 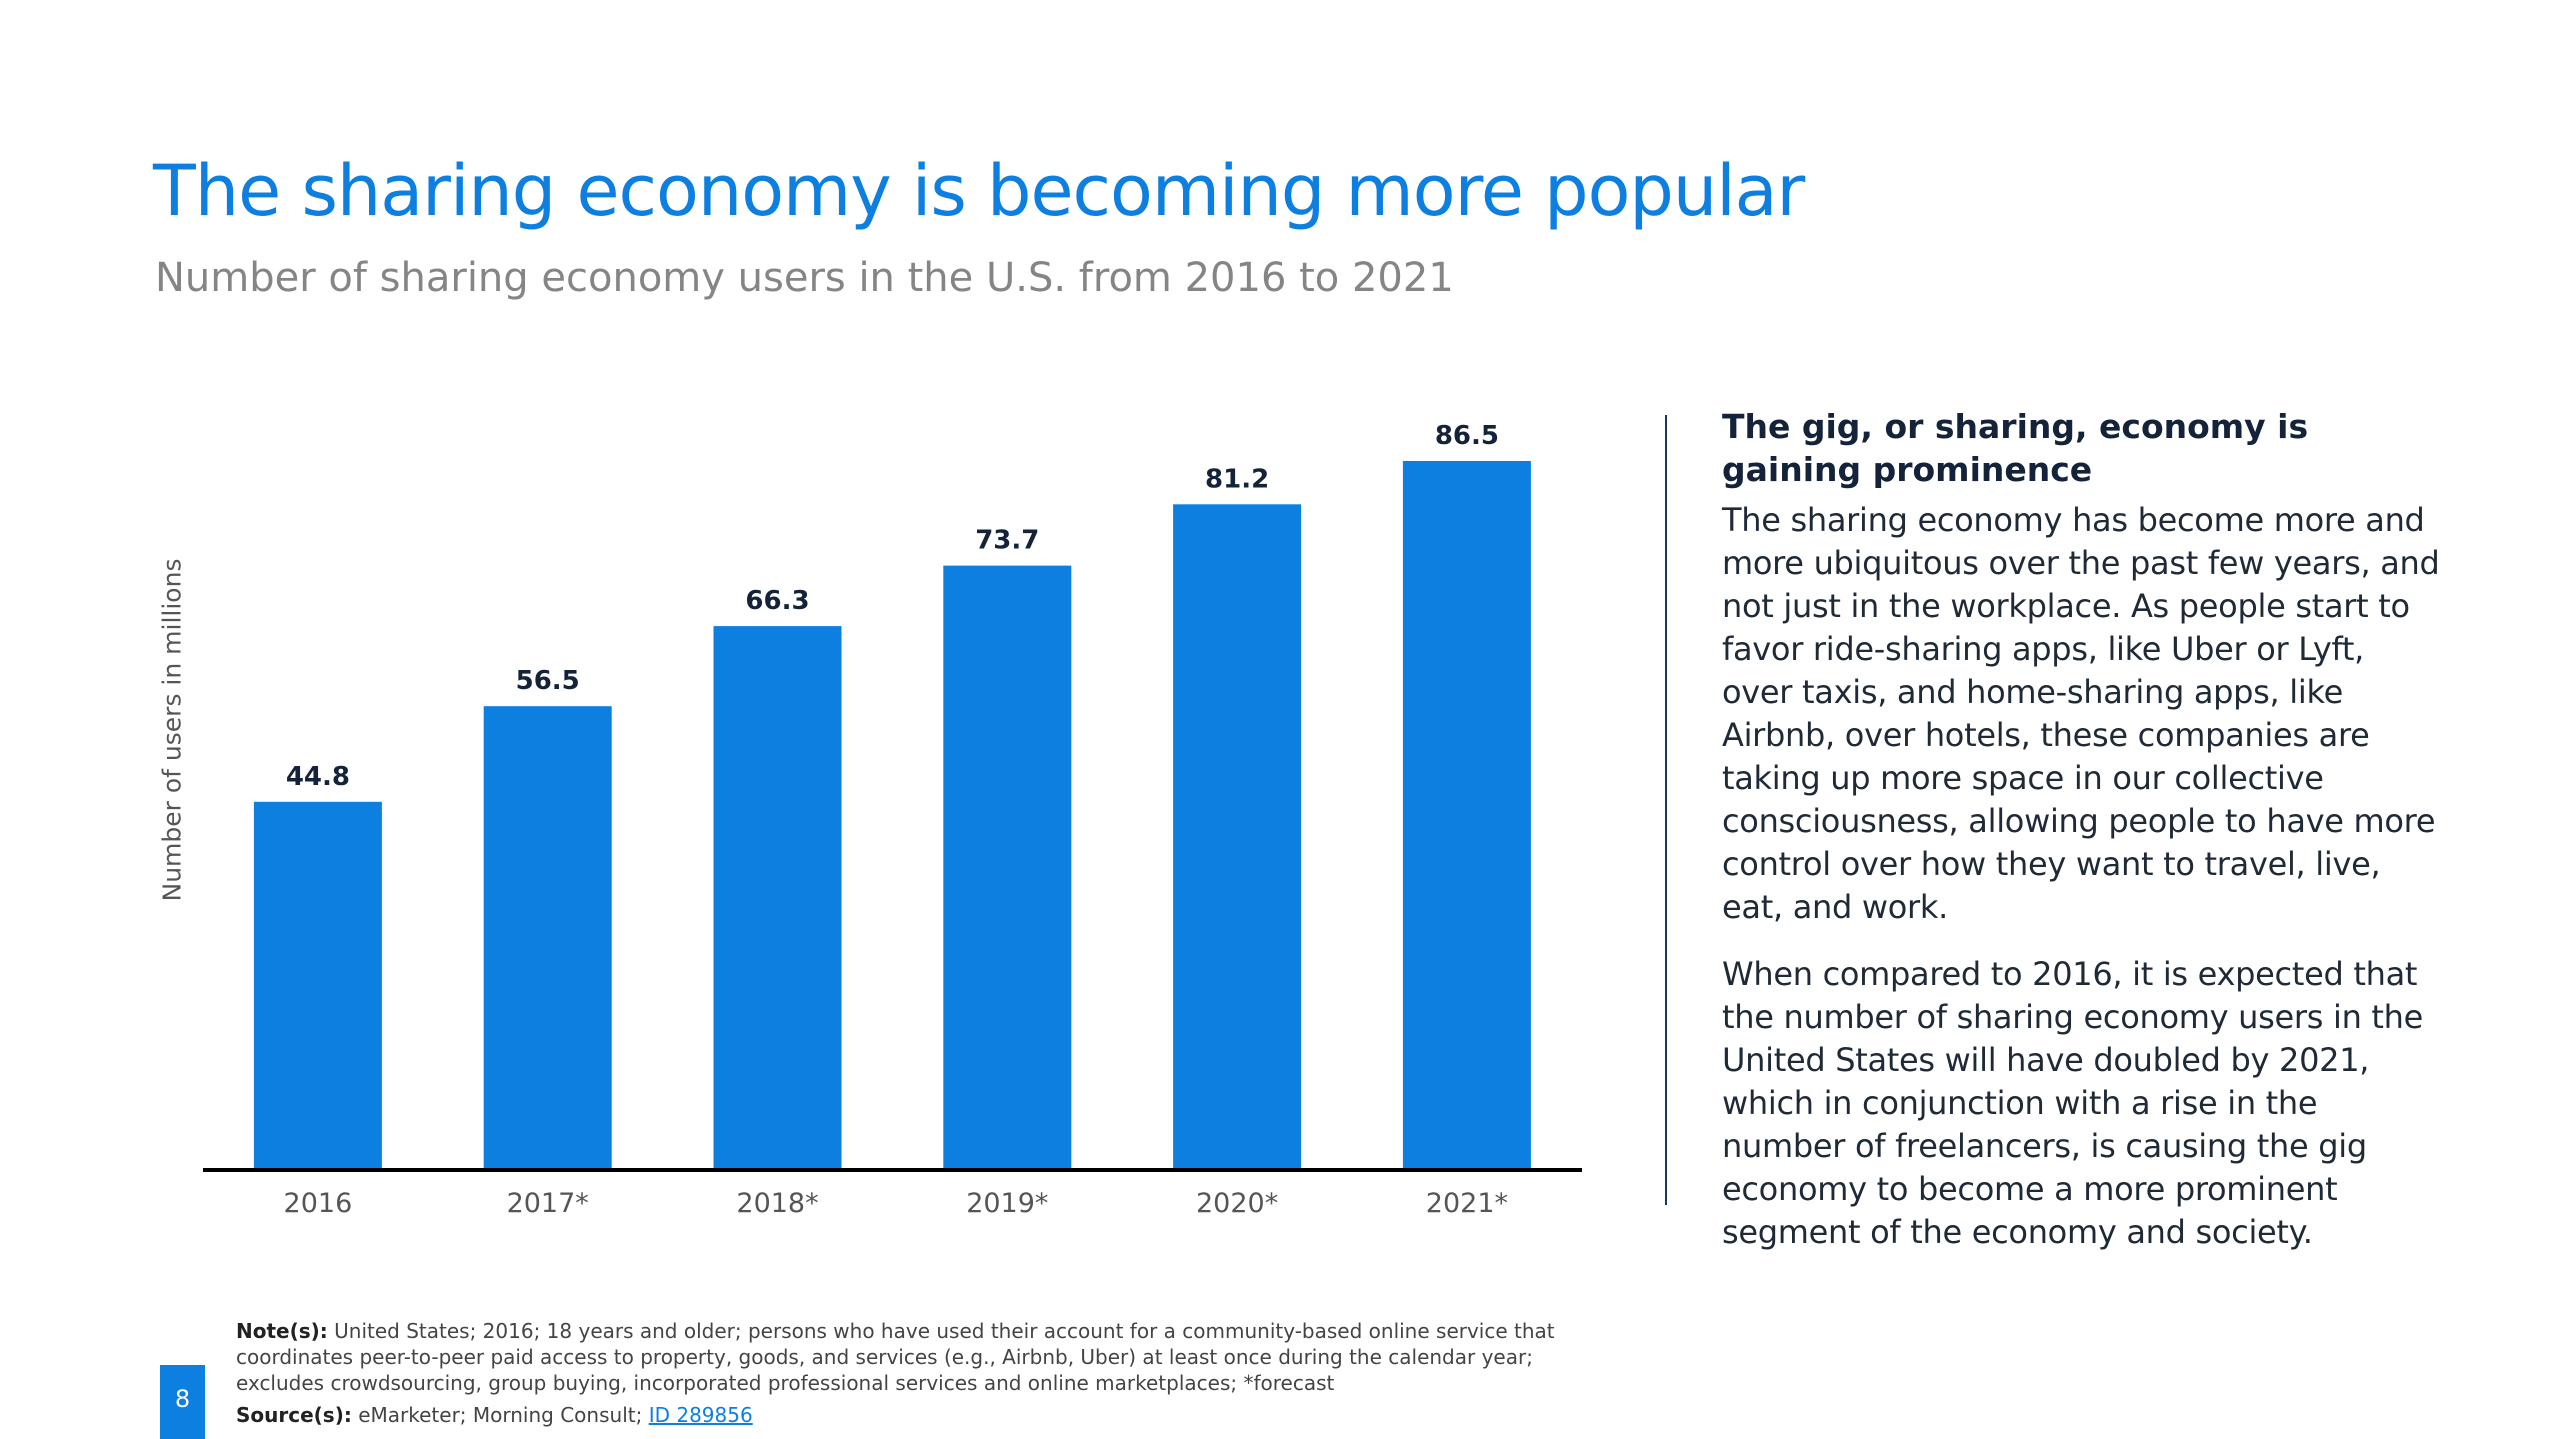 What do you see at coordinates (282, 1331) in the screenshot?
I see `notes-label: Note(s):` at bounding box center [282, 1331].